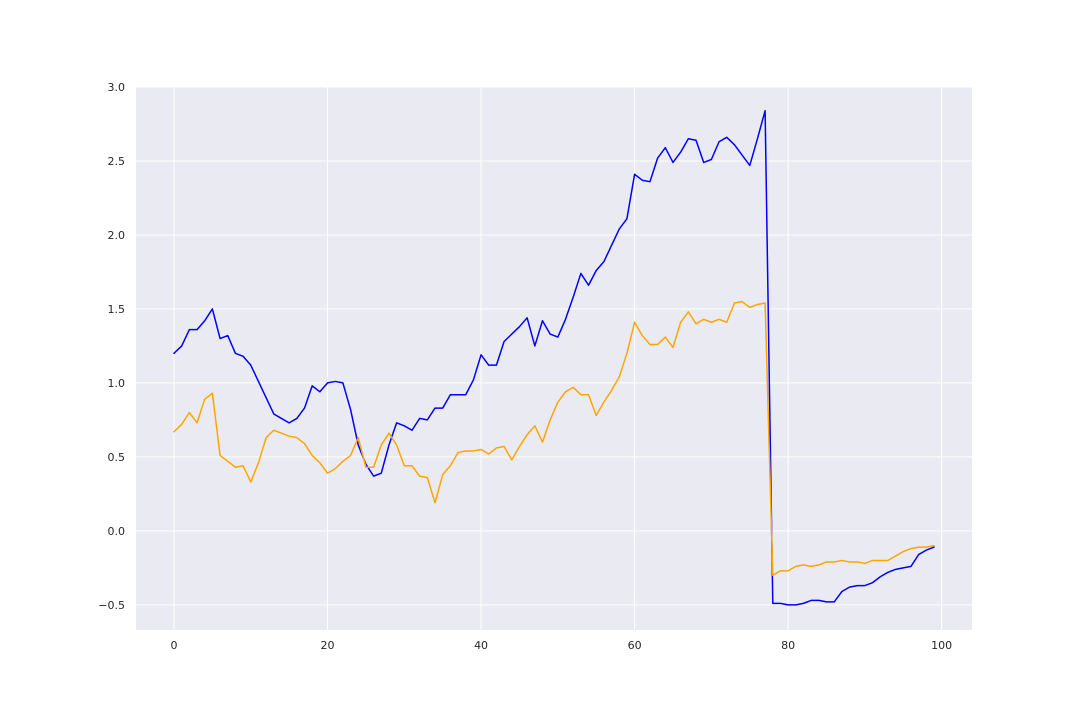 This screenshot has height=720, width=1080. What do you see at coordinates (635, 645) in the screenshot?
I see `x-tick-label: 60` at bounding box center [635, 645].